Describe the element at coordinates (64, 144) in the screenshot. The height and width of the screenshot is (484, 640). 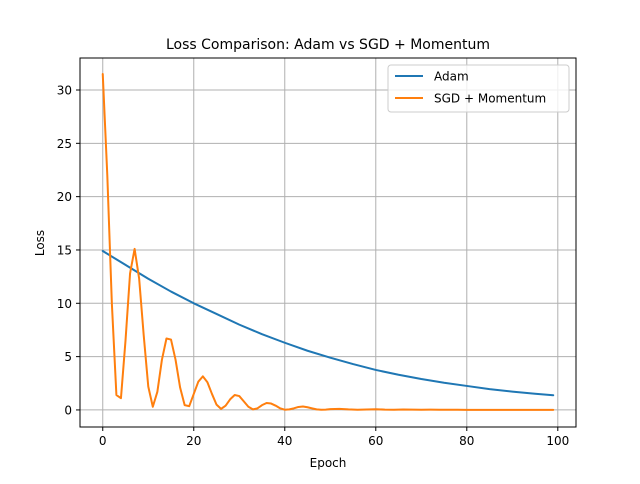
I see `y-tick-label: 25` at that location.